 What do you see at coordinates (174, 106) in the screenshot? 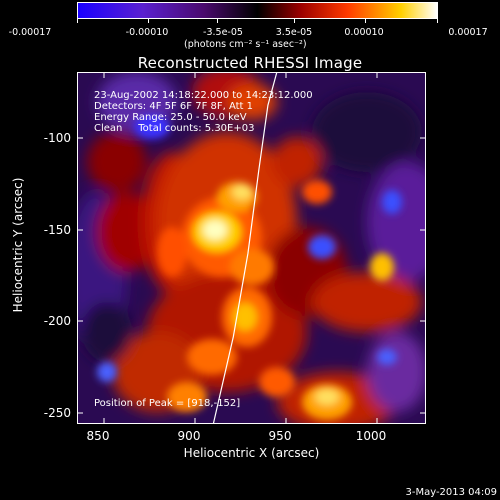
I see `detectors-annotation: Detectors: 4F 5F 6F 7F 8F, Att 1` at bounding box center [174, 106].